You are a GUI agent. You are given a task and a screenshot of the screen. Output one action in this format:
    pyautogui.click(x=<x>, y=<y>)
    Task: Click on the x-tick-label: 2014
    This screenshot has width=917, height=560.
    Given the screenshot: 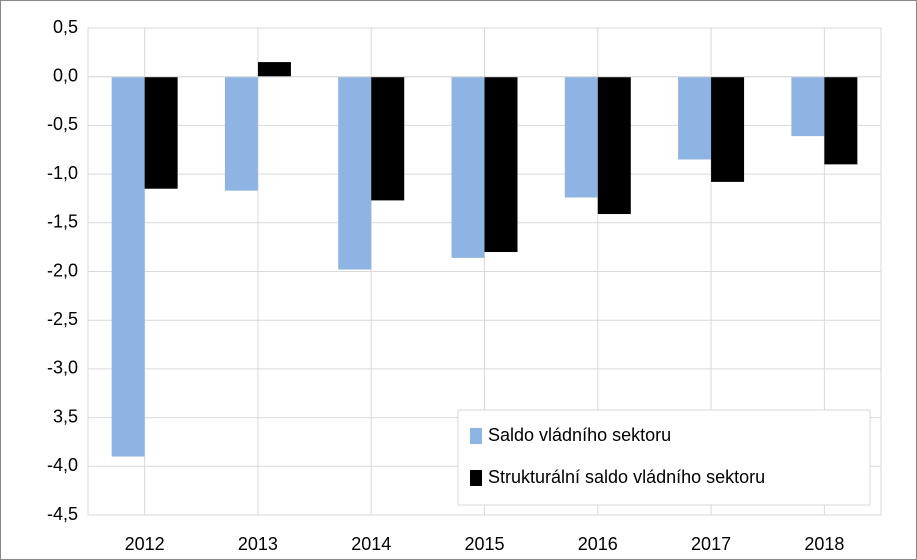 What is the action you would take?
    pyautogui.click(x=371, y=544)
    